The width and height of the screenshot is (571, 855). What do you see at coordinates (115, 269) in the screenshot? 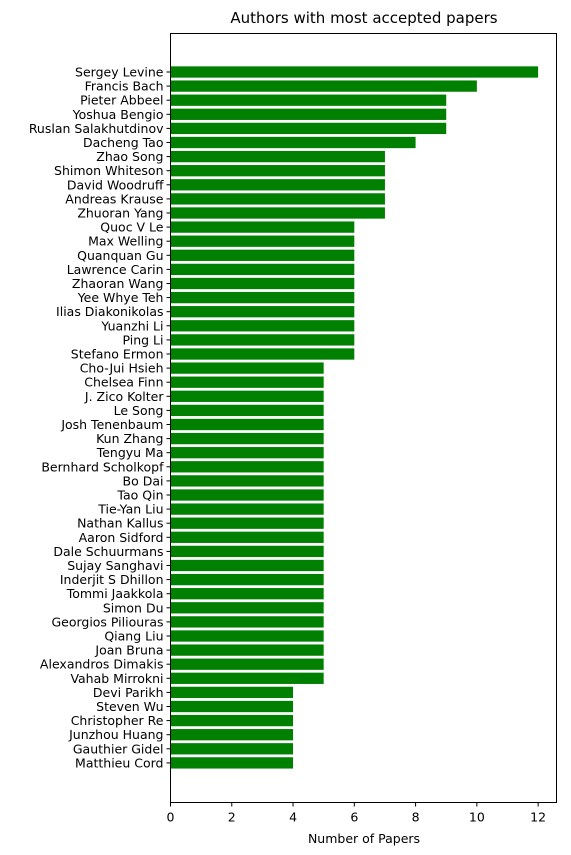
I see `y-tick-label: Lawrence Carin` at bounding box center [115, 269].